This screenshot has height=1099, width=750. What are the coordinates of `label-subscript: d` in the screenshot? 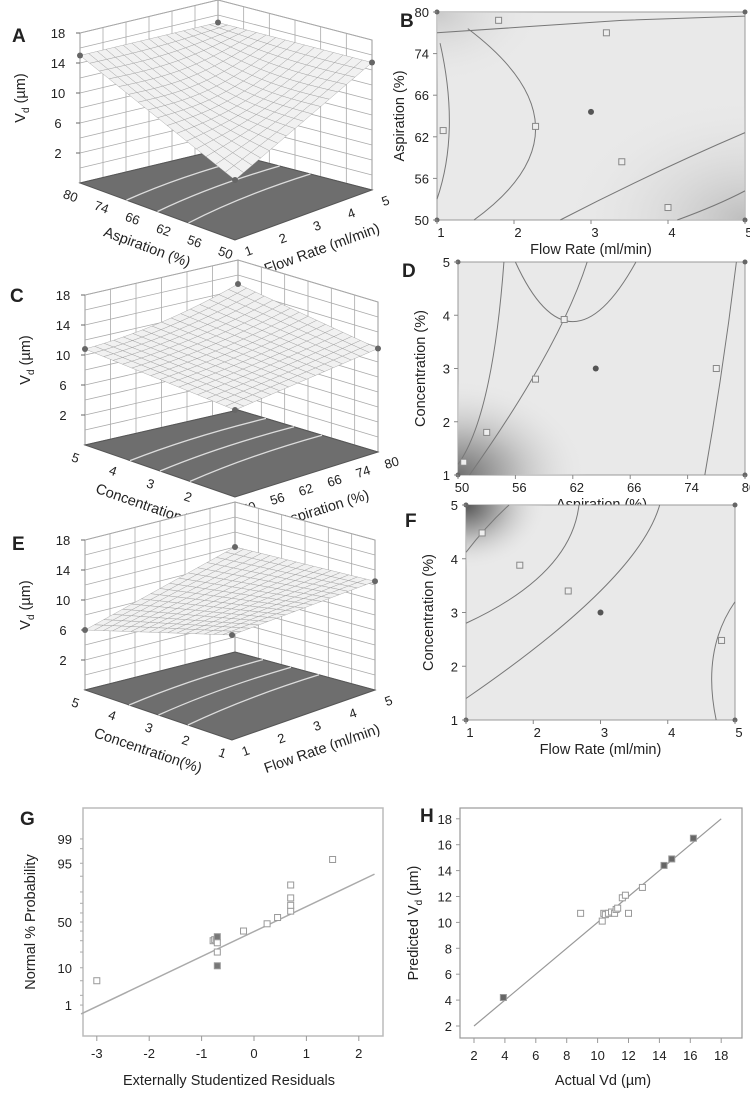 It's located at (31, 617).